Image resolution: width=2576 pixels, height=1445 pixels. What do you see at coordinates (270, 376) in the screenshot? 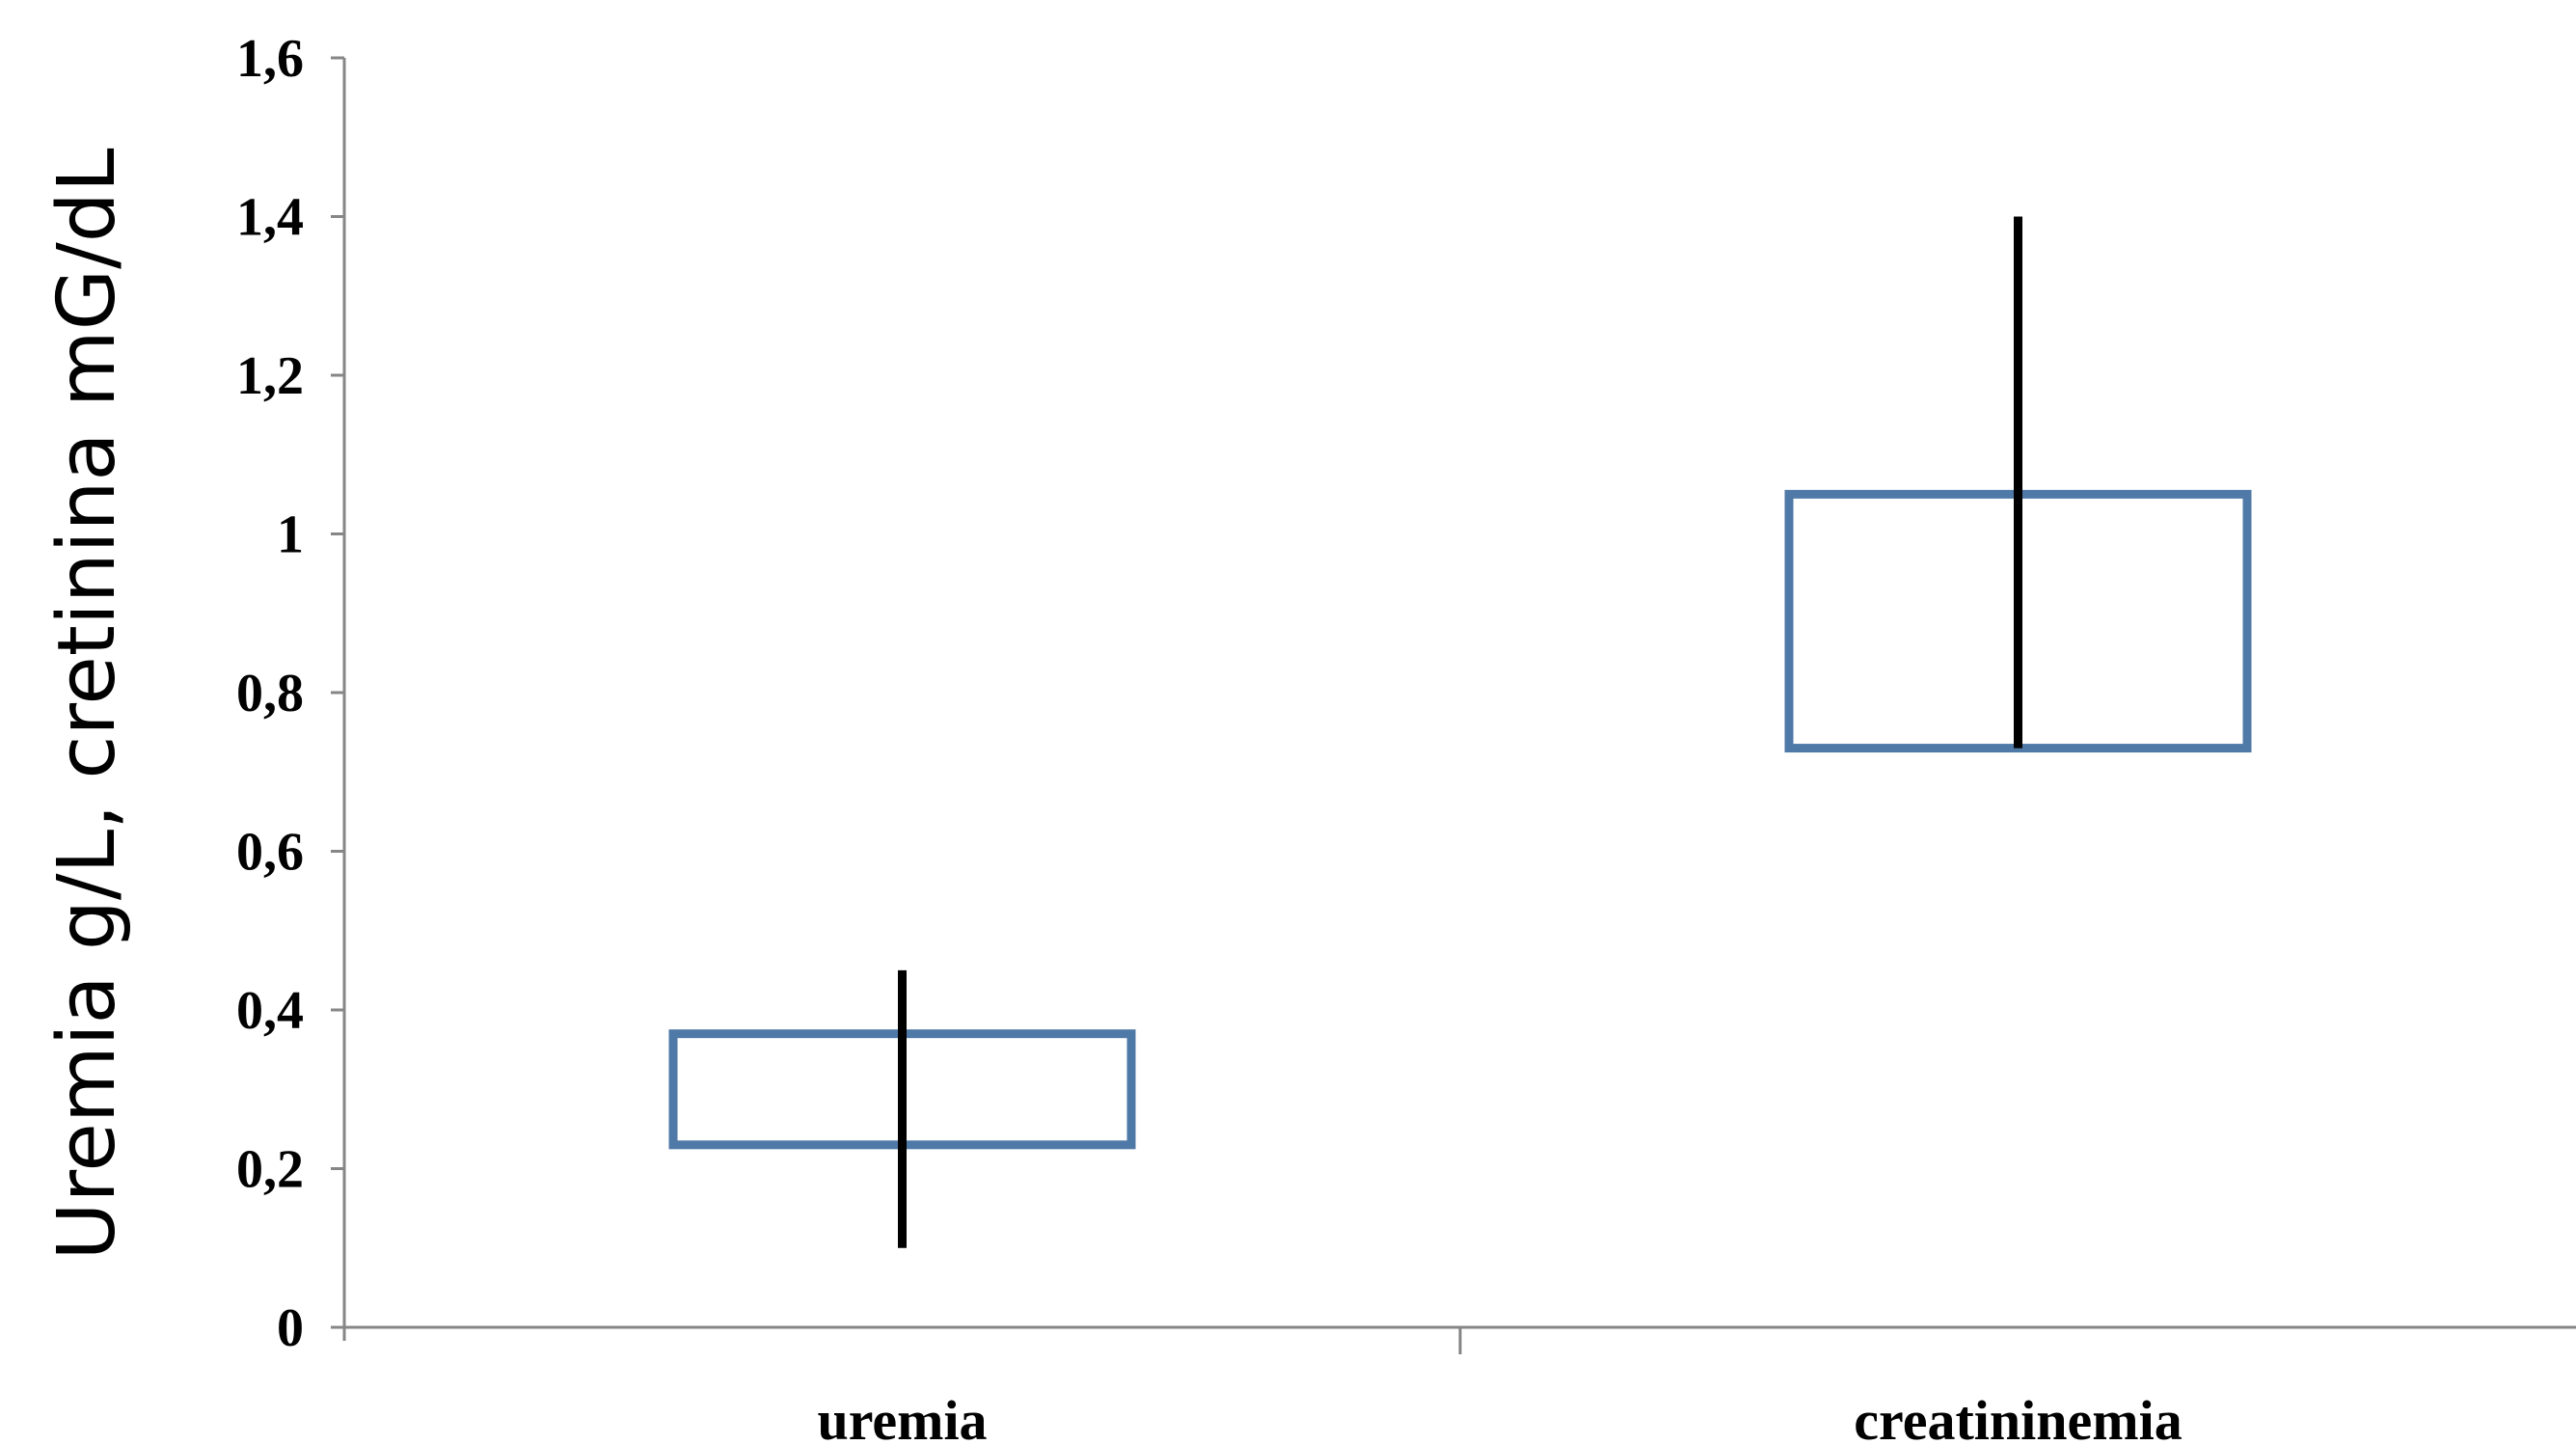
I see `y-tick-label: 1,2` at bounding box center [270, 376].